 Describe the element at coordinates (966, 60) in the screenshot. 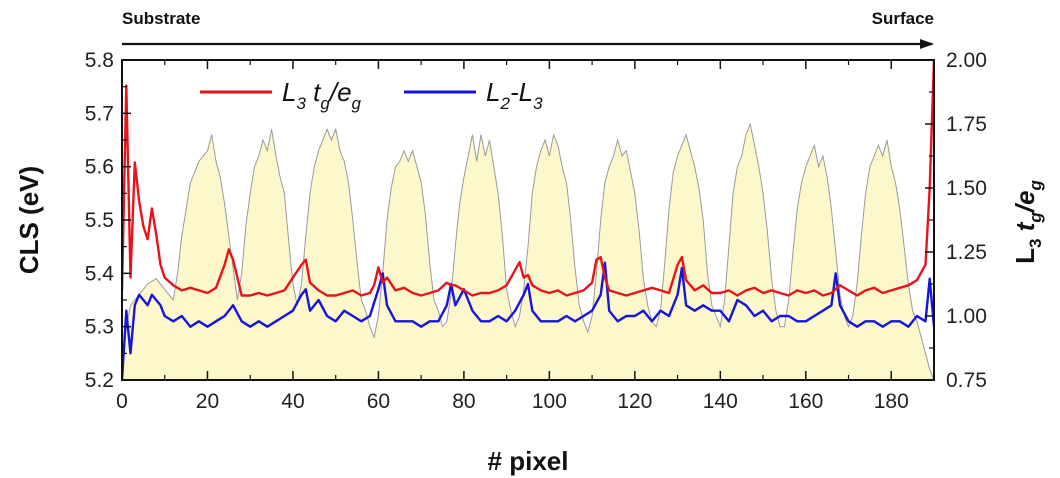

I see `y2-tick-label: 2.00` at that location.